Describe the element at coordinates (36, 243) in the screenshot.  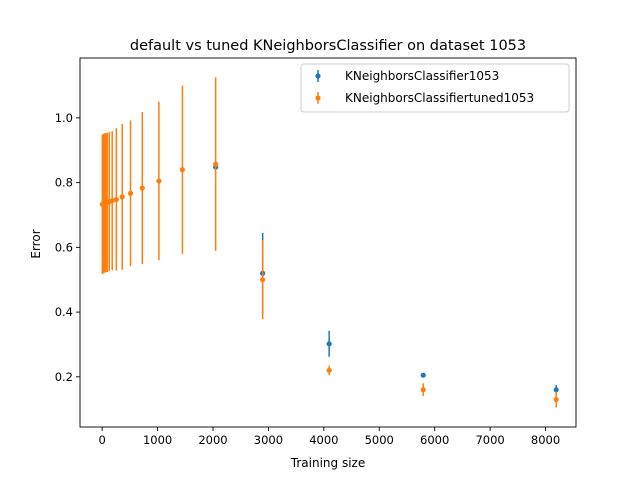
I see `y-axis-label: Error` at that location.